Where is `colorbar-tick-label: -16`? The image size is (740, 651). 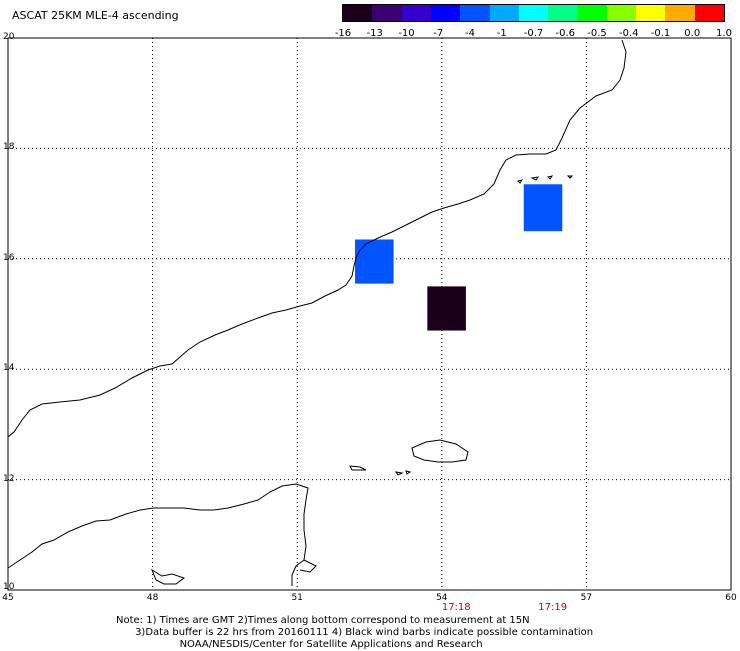 colorbar-tick-label: -16 is located at coordinates (343, 33).